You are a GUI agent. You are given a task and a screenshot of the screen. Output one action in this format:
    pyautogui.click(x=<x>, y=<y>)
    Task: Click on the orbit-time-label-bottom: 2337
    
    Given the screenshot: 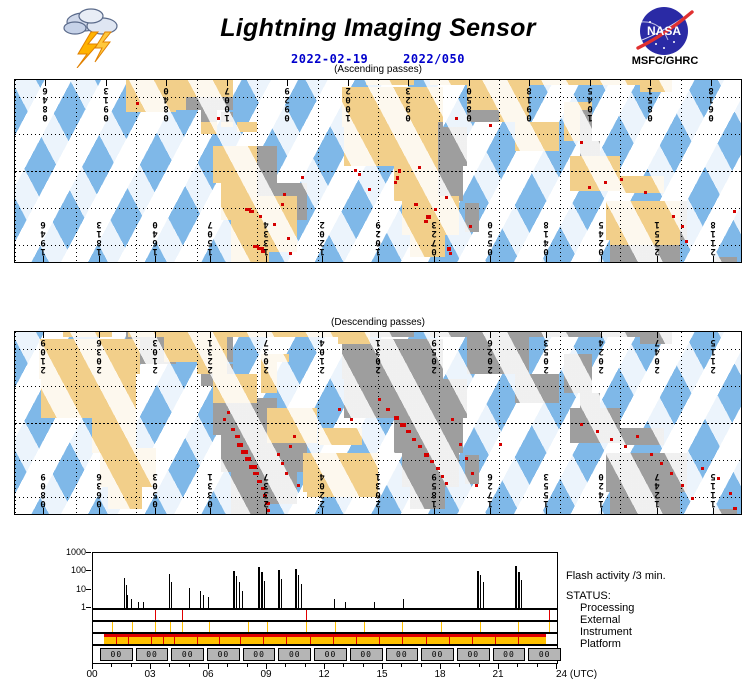 What is the action you would take?
    pyautogui.click(x=266, y=490)
    